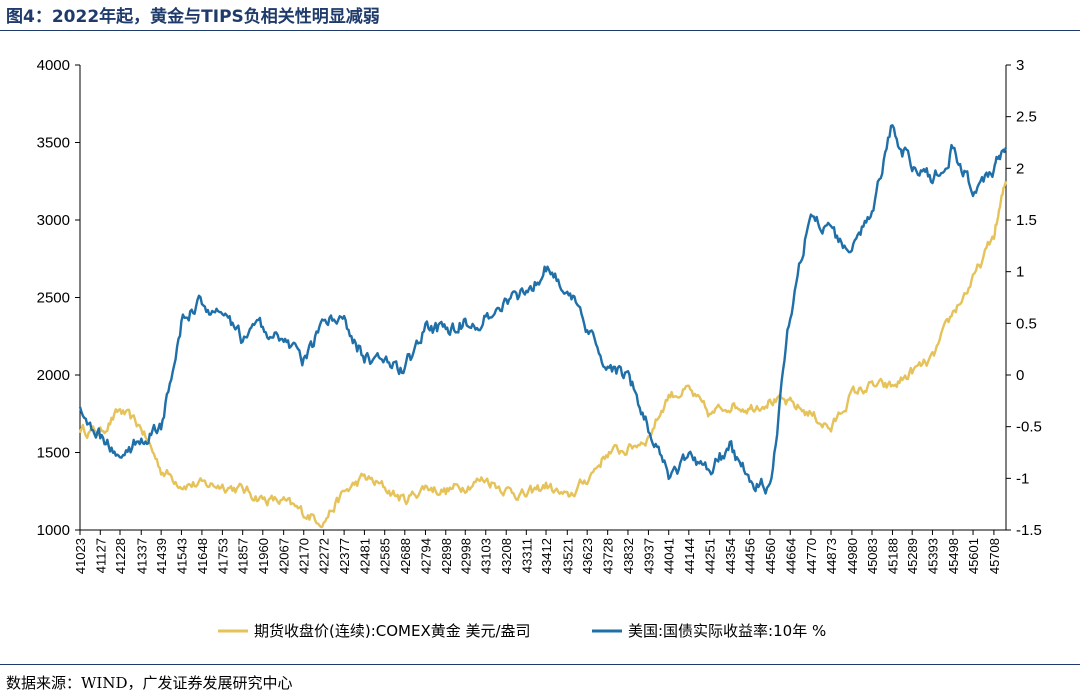 The image size is (1080, 696). What do you see at coordinates (1022, 478) in the screenshot?
I see `right-tick-label: -1` at bounding box center [1022, 478].